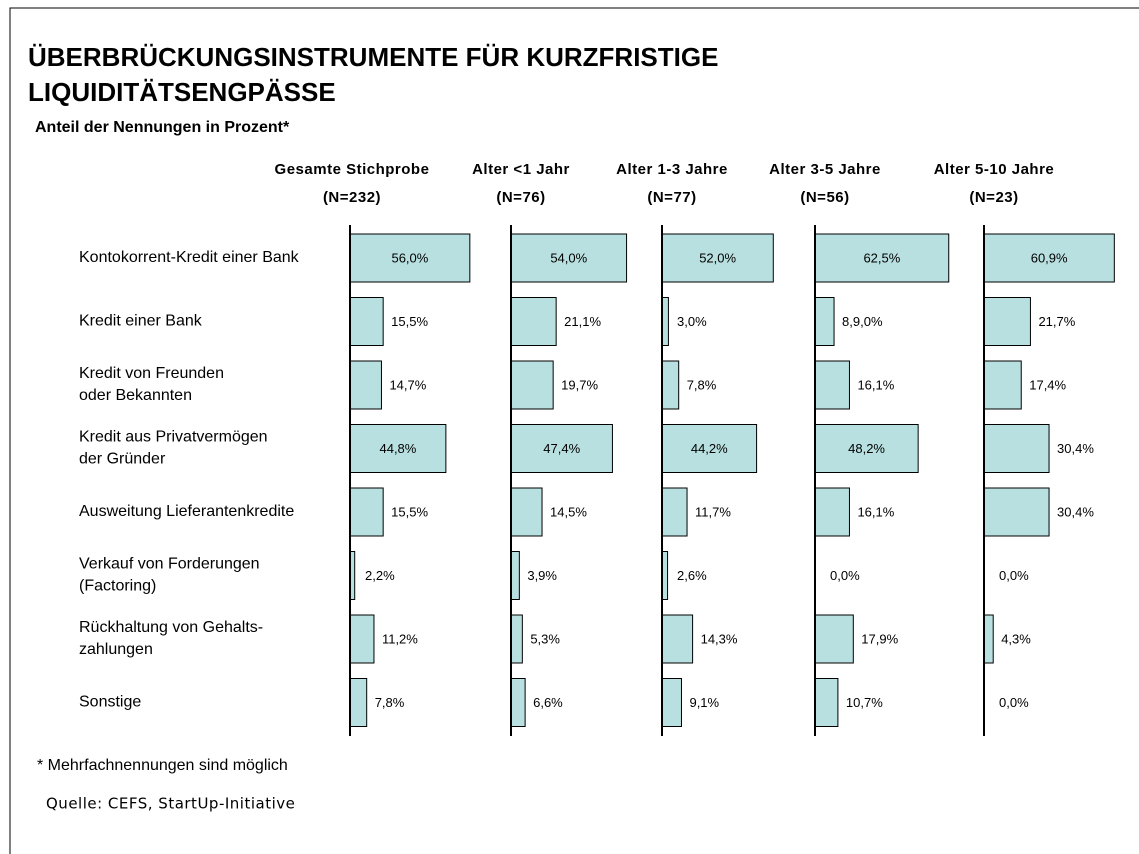  I want to click on chart-title: LIQUIDITÄTSENGPÄSSE, so click(182, 92).